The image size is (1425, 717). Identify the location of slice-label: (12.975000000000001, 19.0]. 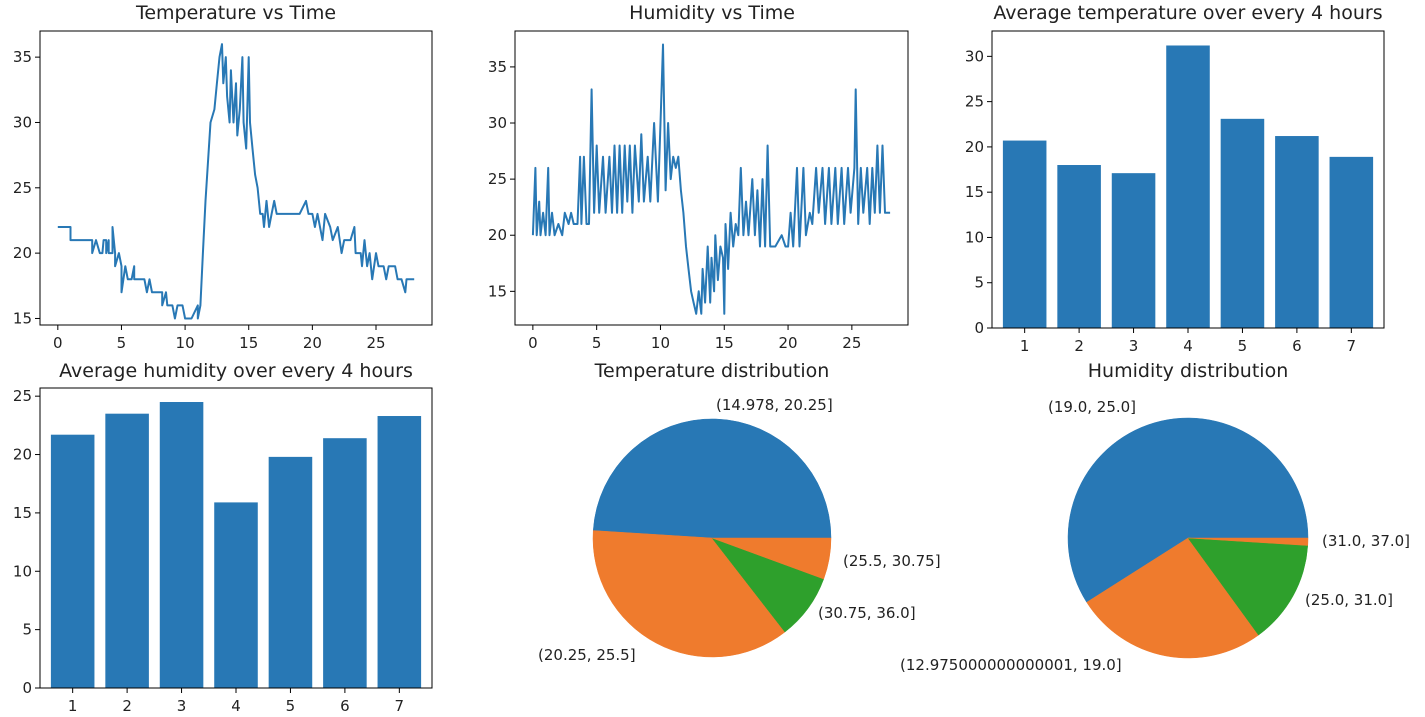
(1011, 665).